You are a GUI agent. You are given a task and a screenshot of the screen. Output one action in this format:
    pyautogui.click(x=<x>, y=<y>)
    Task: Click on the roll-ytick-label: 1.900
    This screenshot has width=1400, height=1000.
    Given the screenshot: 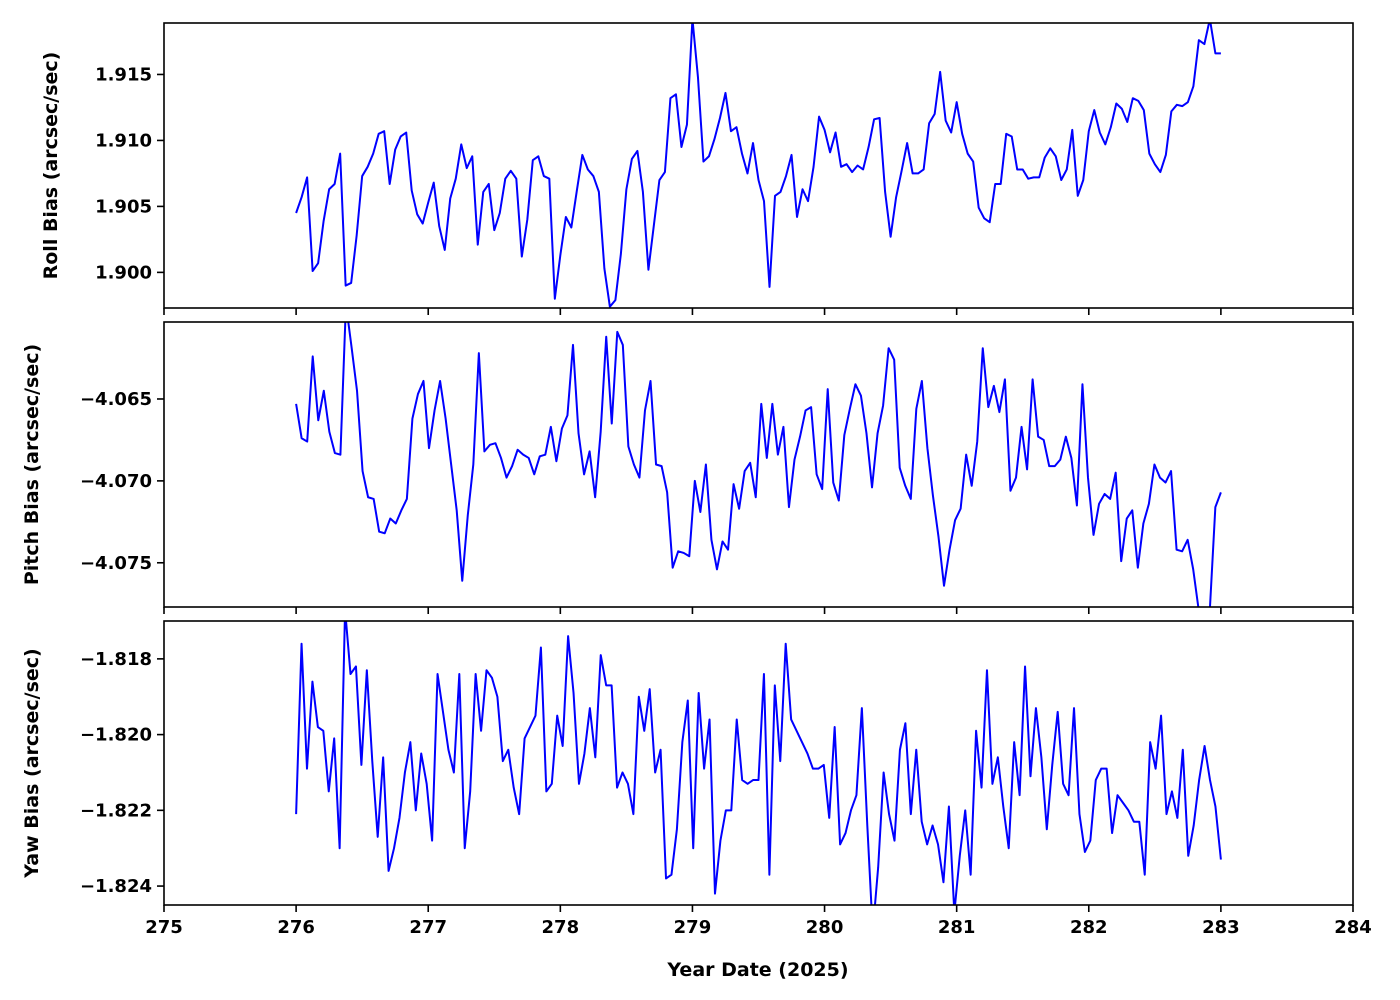 What is the action you would take?
    pyautogui.click(x=123, y=272)
    